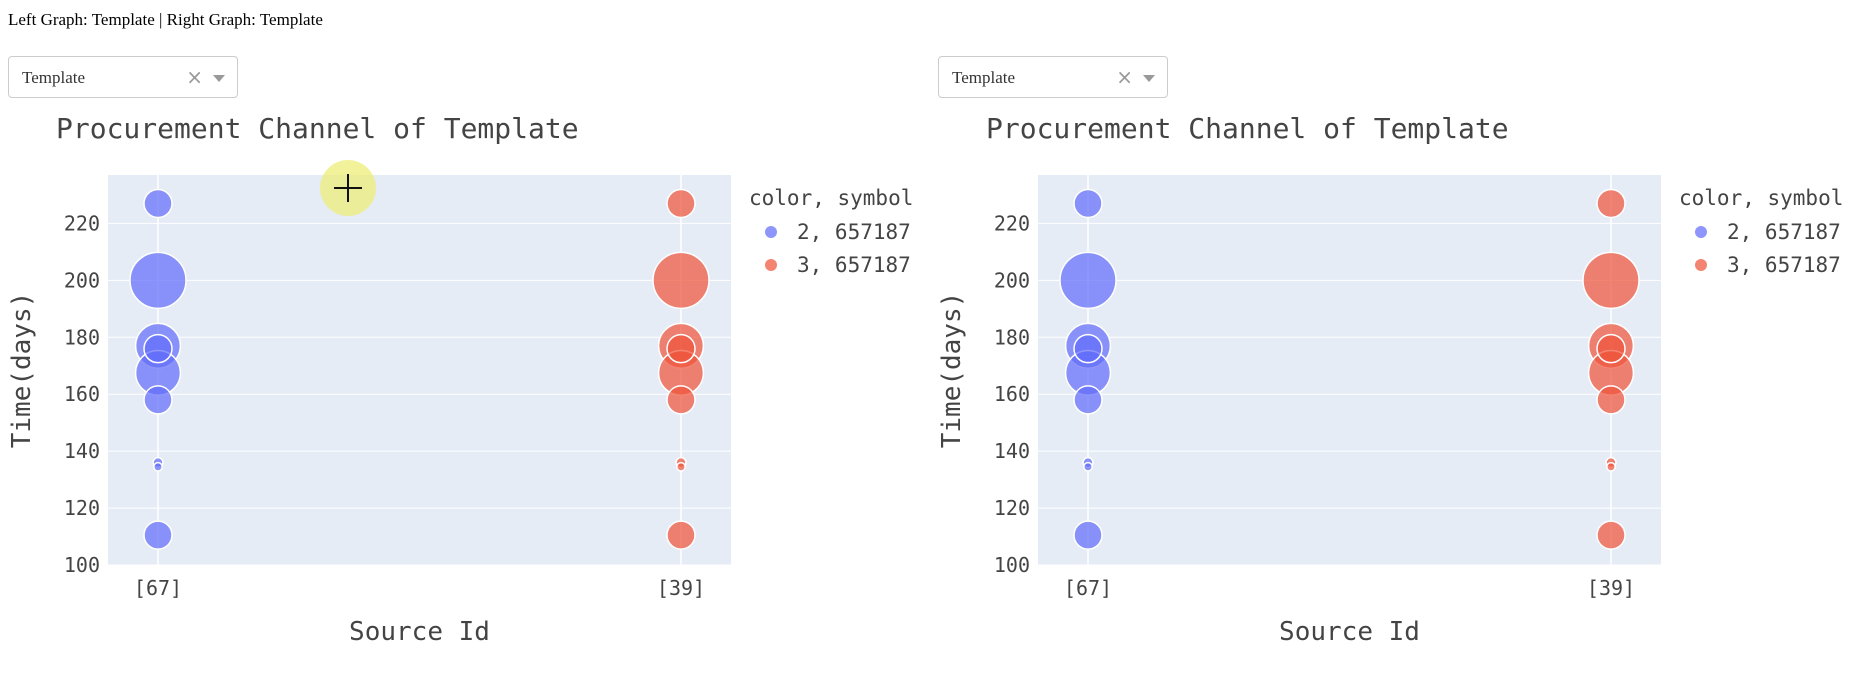  What do you see at coordinates (123, 19) in the screenshot?
I see `left-graph-value: Template` at bounding box center [123, 19].